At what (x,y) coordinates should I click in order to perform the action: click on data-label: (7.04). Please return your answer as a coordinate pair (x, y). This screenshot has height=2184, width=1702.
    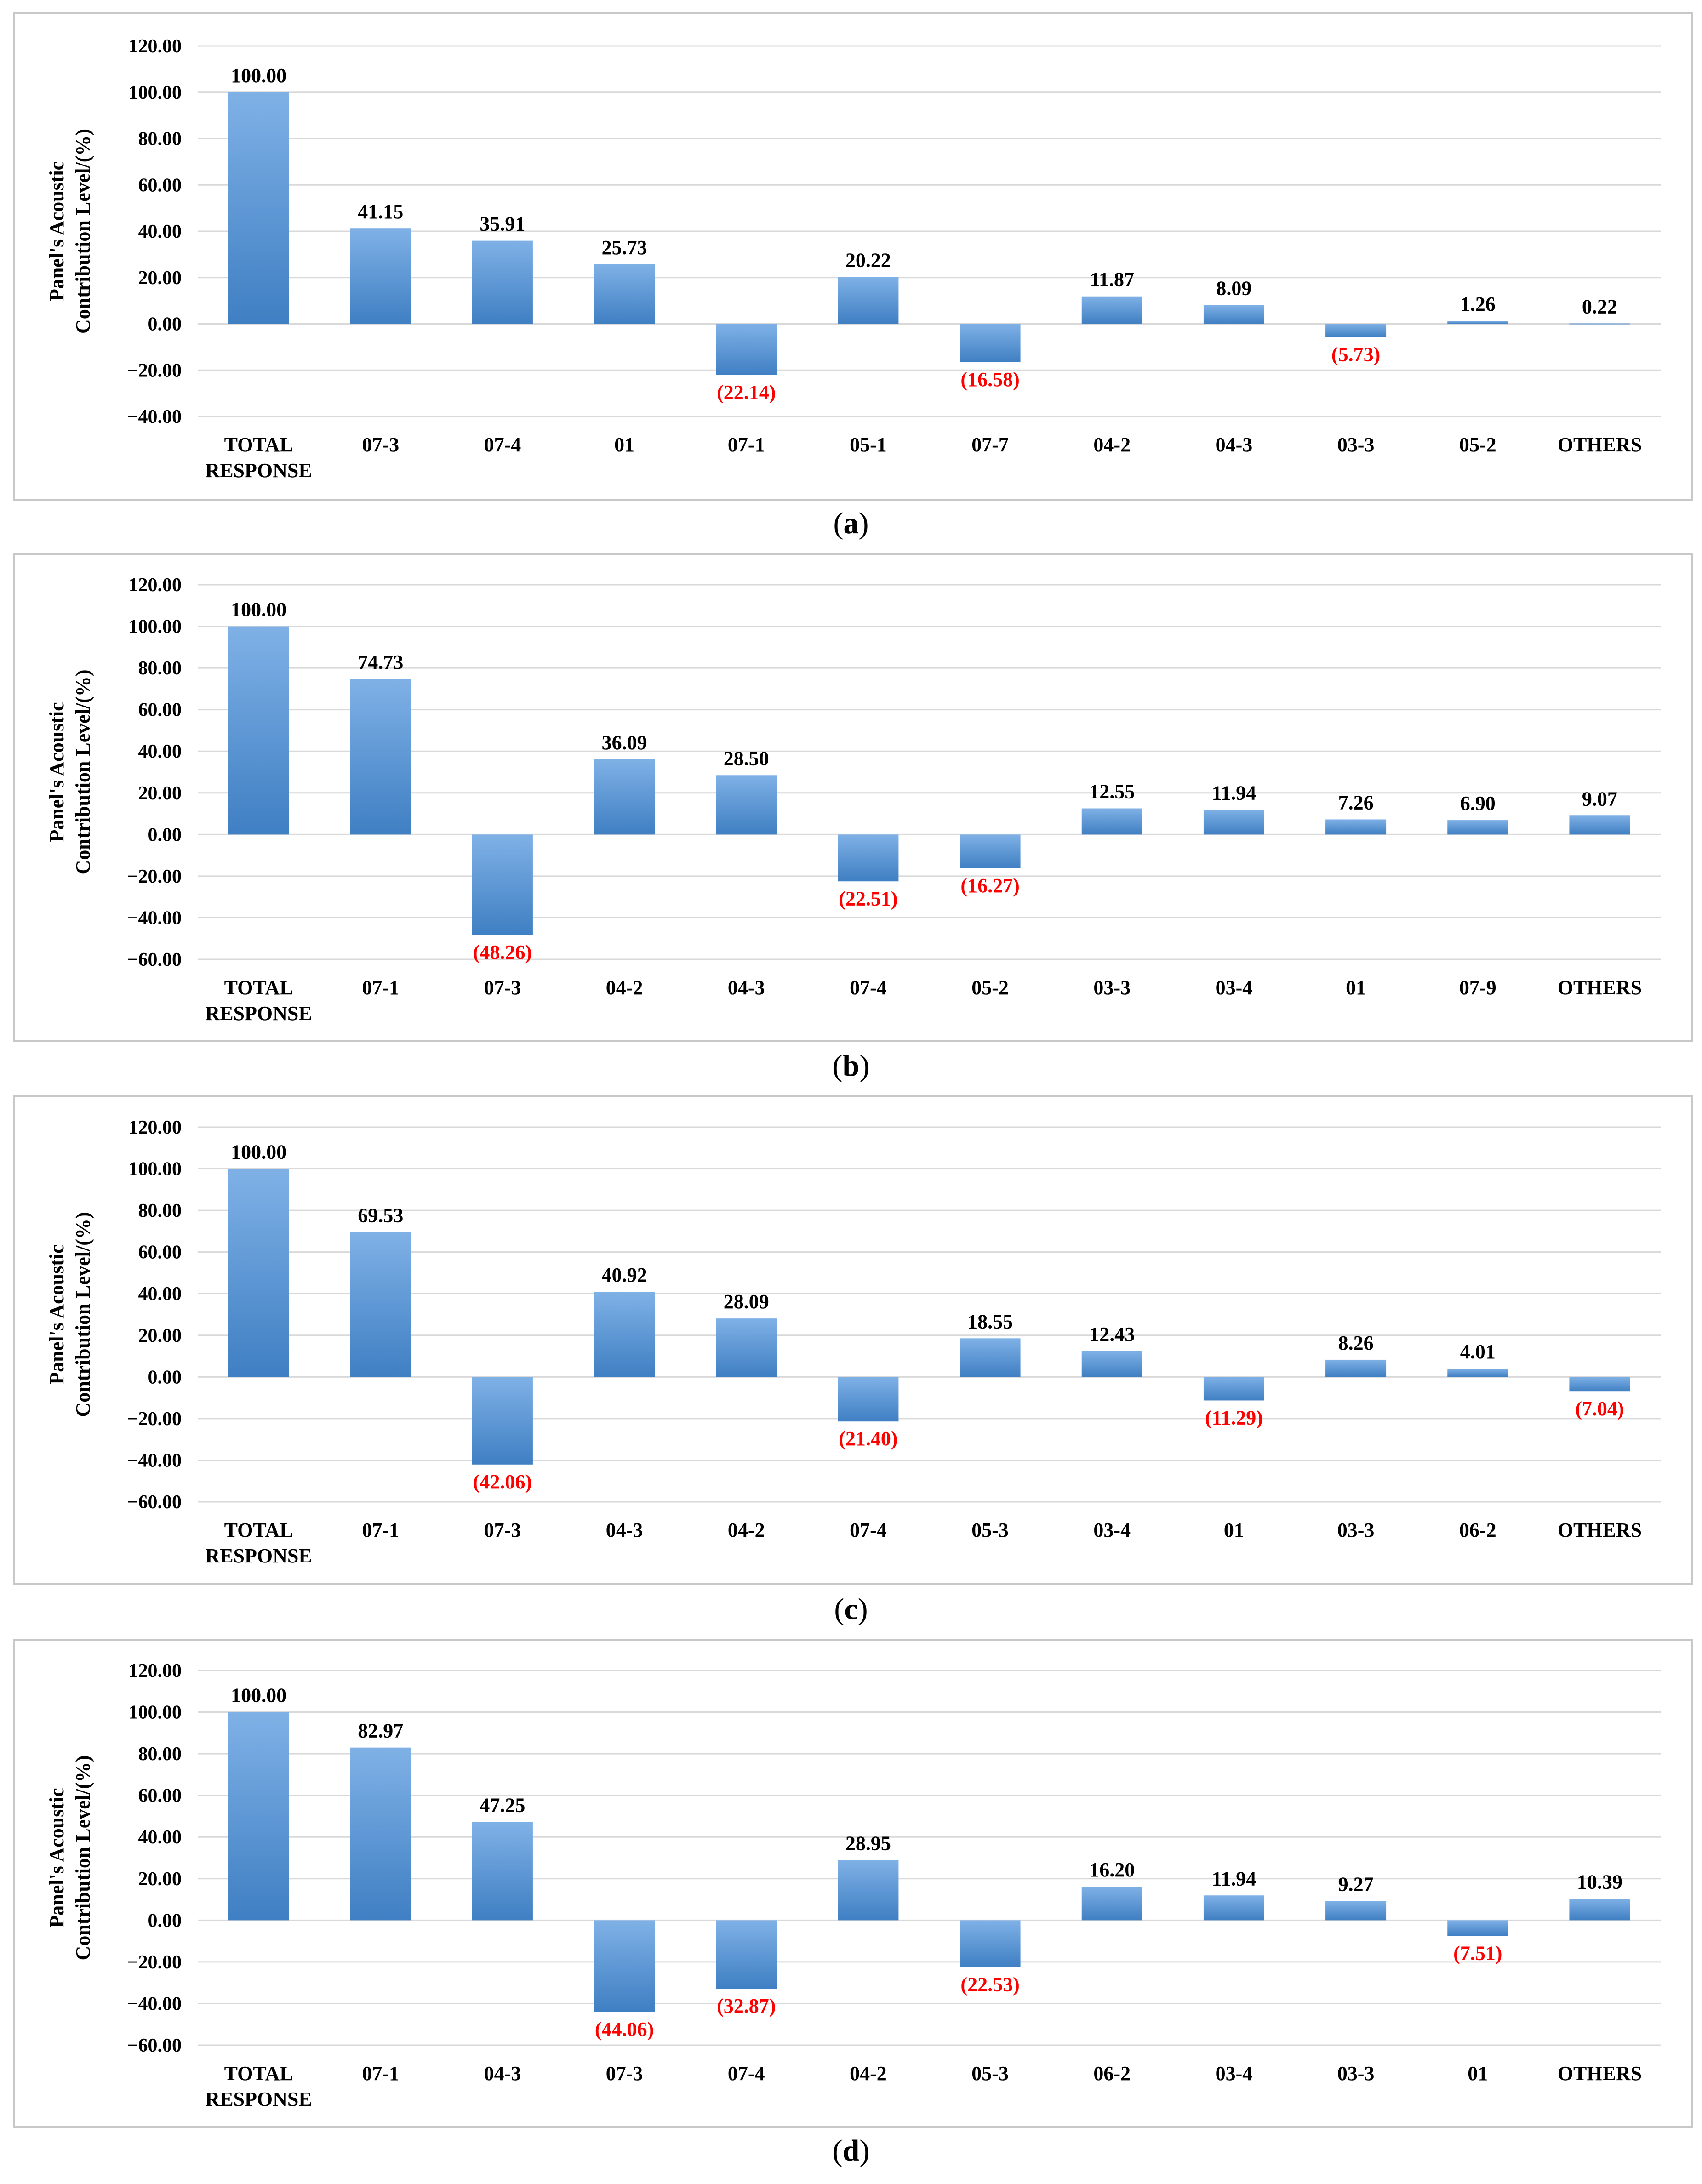
    Looking at the image, I should click on (1599, 1408).